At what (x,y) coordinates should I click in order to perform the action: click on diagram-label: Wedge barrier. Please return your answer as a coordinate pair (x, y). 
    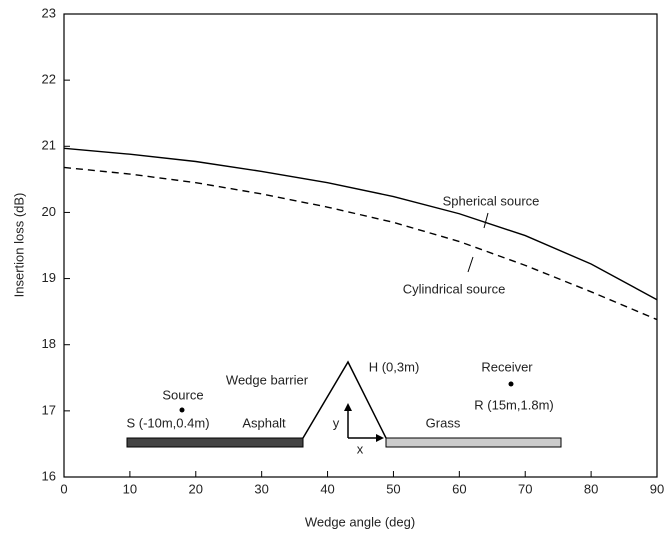
    Looking at the image, I should click on (267, 379).